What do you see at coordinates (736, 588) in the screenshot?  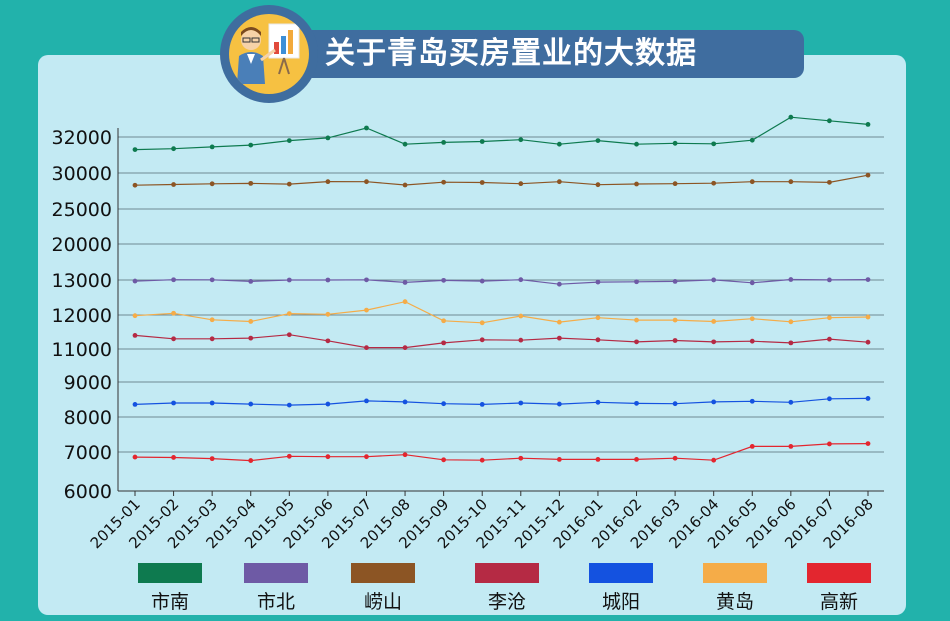 I see `legend-item: 黄岛` at bounding box center [736, 588].